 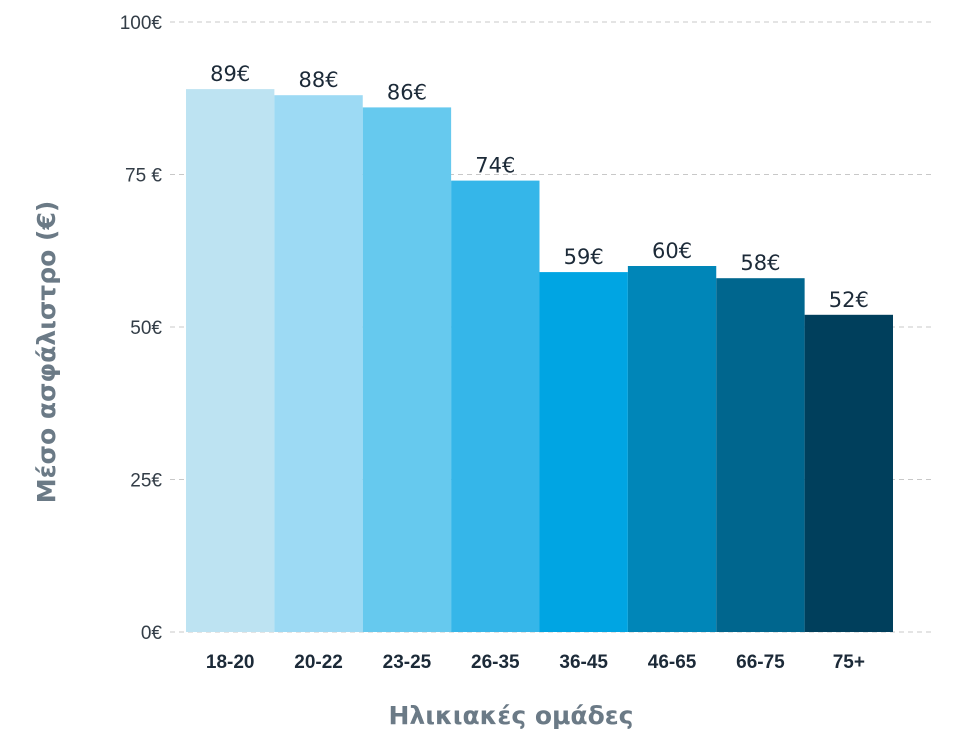 I want to click on data-label: 59€, so click(x=584, y=257).